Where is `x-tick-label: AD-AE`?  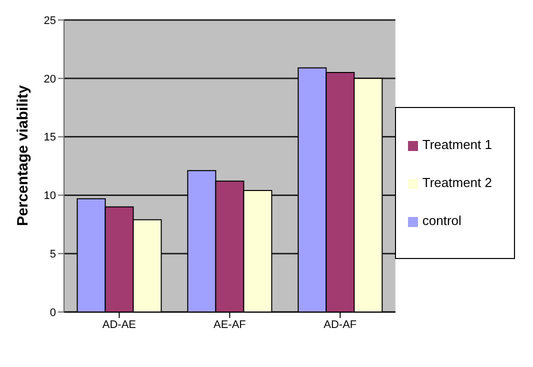
x-tick-label: AD-AE is located at coordinates (119, 324).